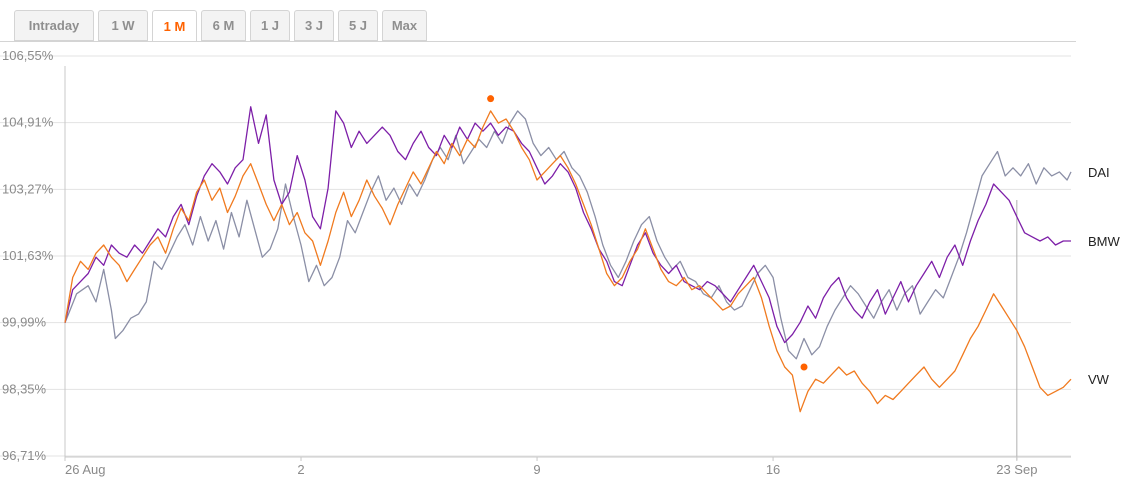 This screenshot has width=1121, height=493. I want to click on tab-1-j: 1 J, so click(270, 25).